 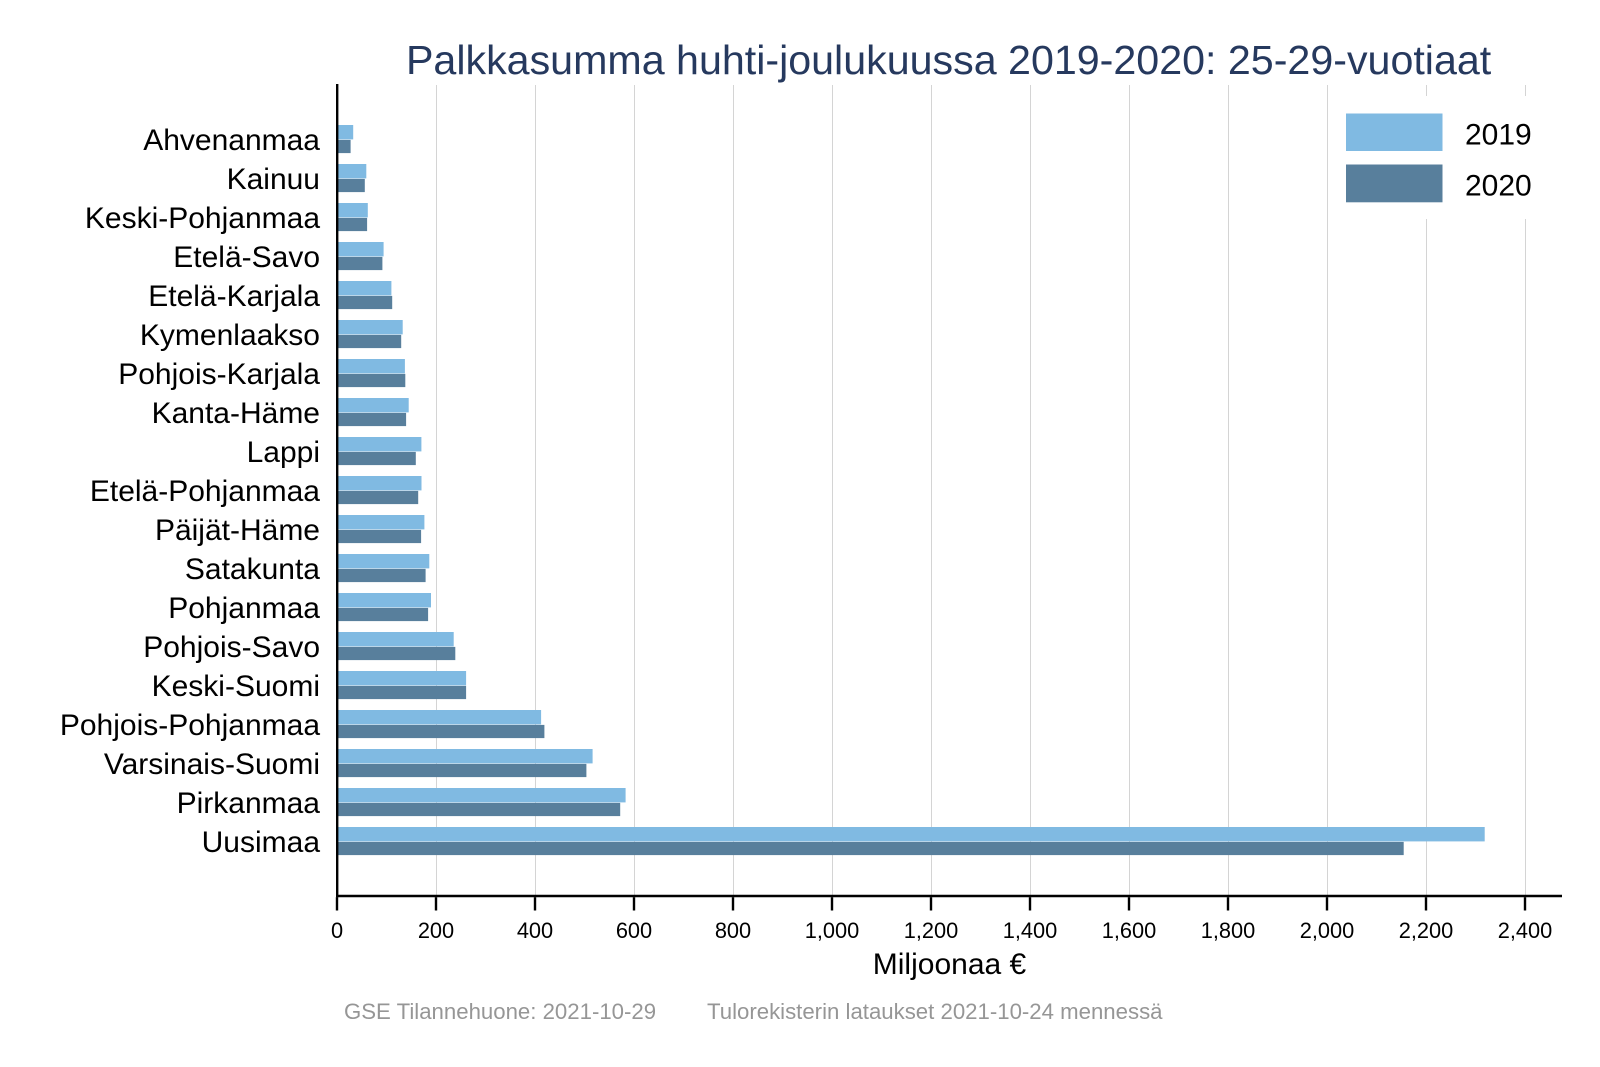 I want to click on svg-text: 2,200, so click(x=1426, y=930).